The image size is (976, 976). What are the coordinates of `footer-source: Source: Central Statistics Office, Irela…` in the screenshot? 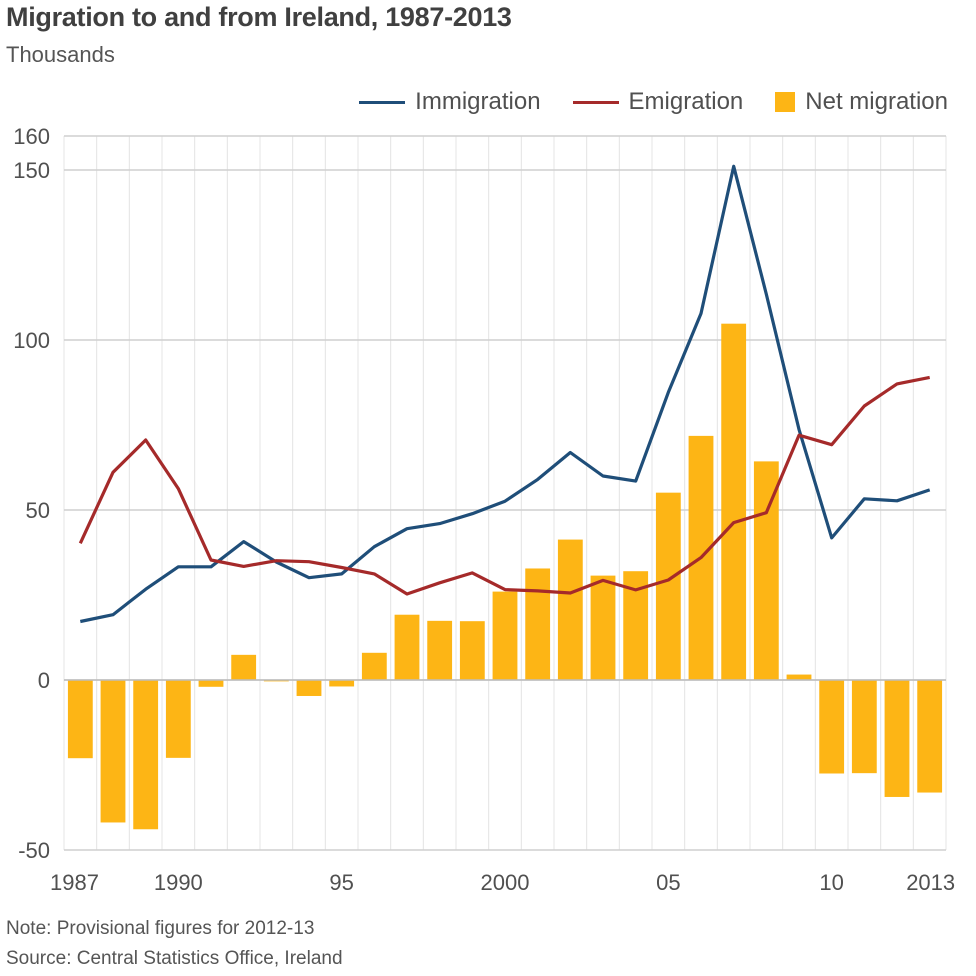 It's located at (174, 958).